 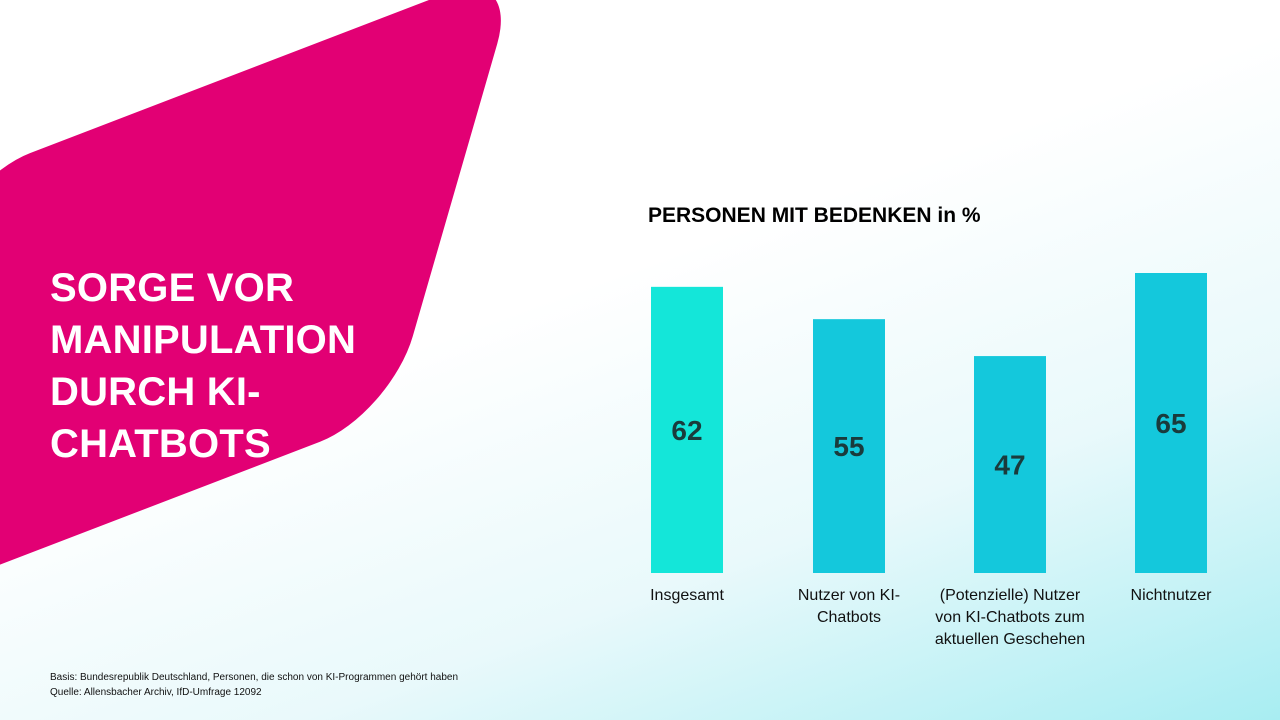 I want to click on bar-value-label-3: 65, so click(x=1170, y=423).